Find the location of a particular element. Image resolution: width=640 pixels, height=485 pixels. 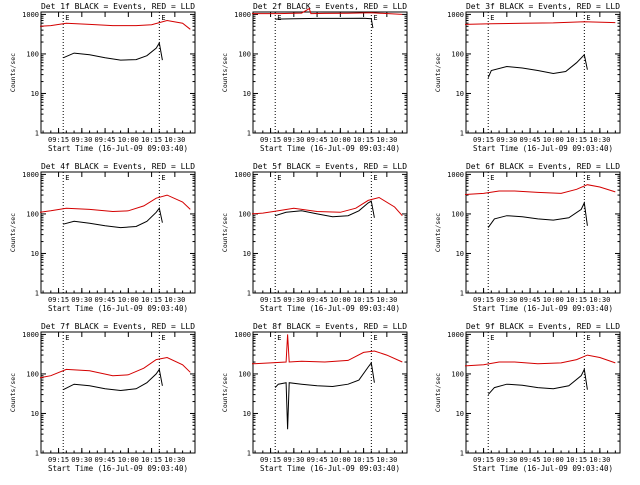

plot-title: Det 7f BLACK = Events, RED = LLD is located at coordinates (118, 326).